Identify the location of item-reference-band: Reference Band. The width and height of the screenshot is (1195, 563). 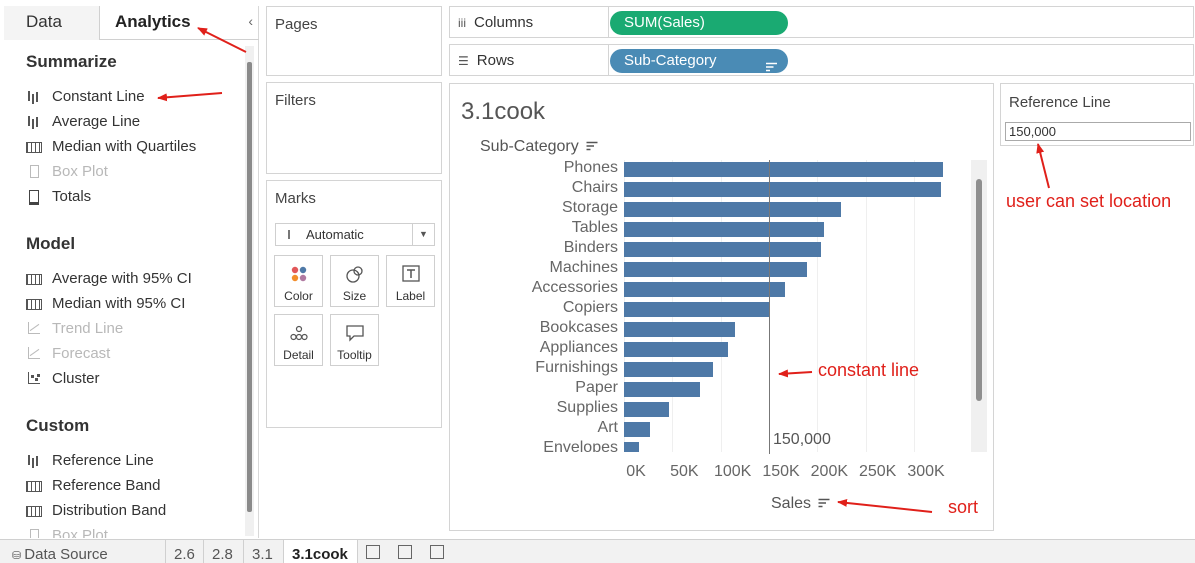
(93, 487).